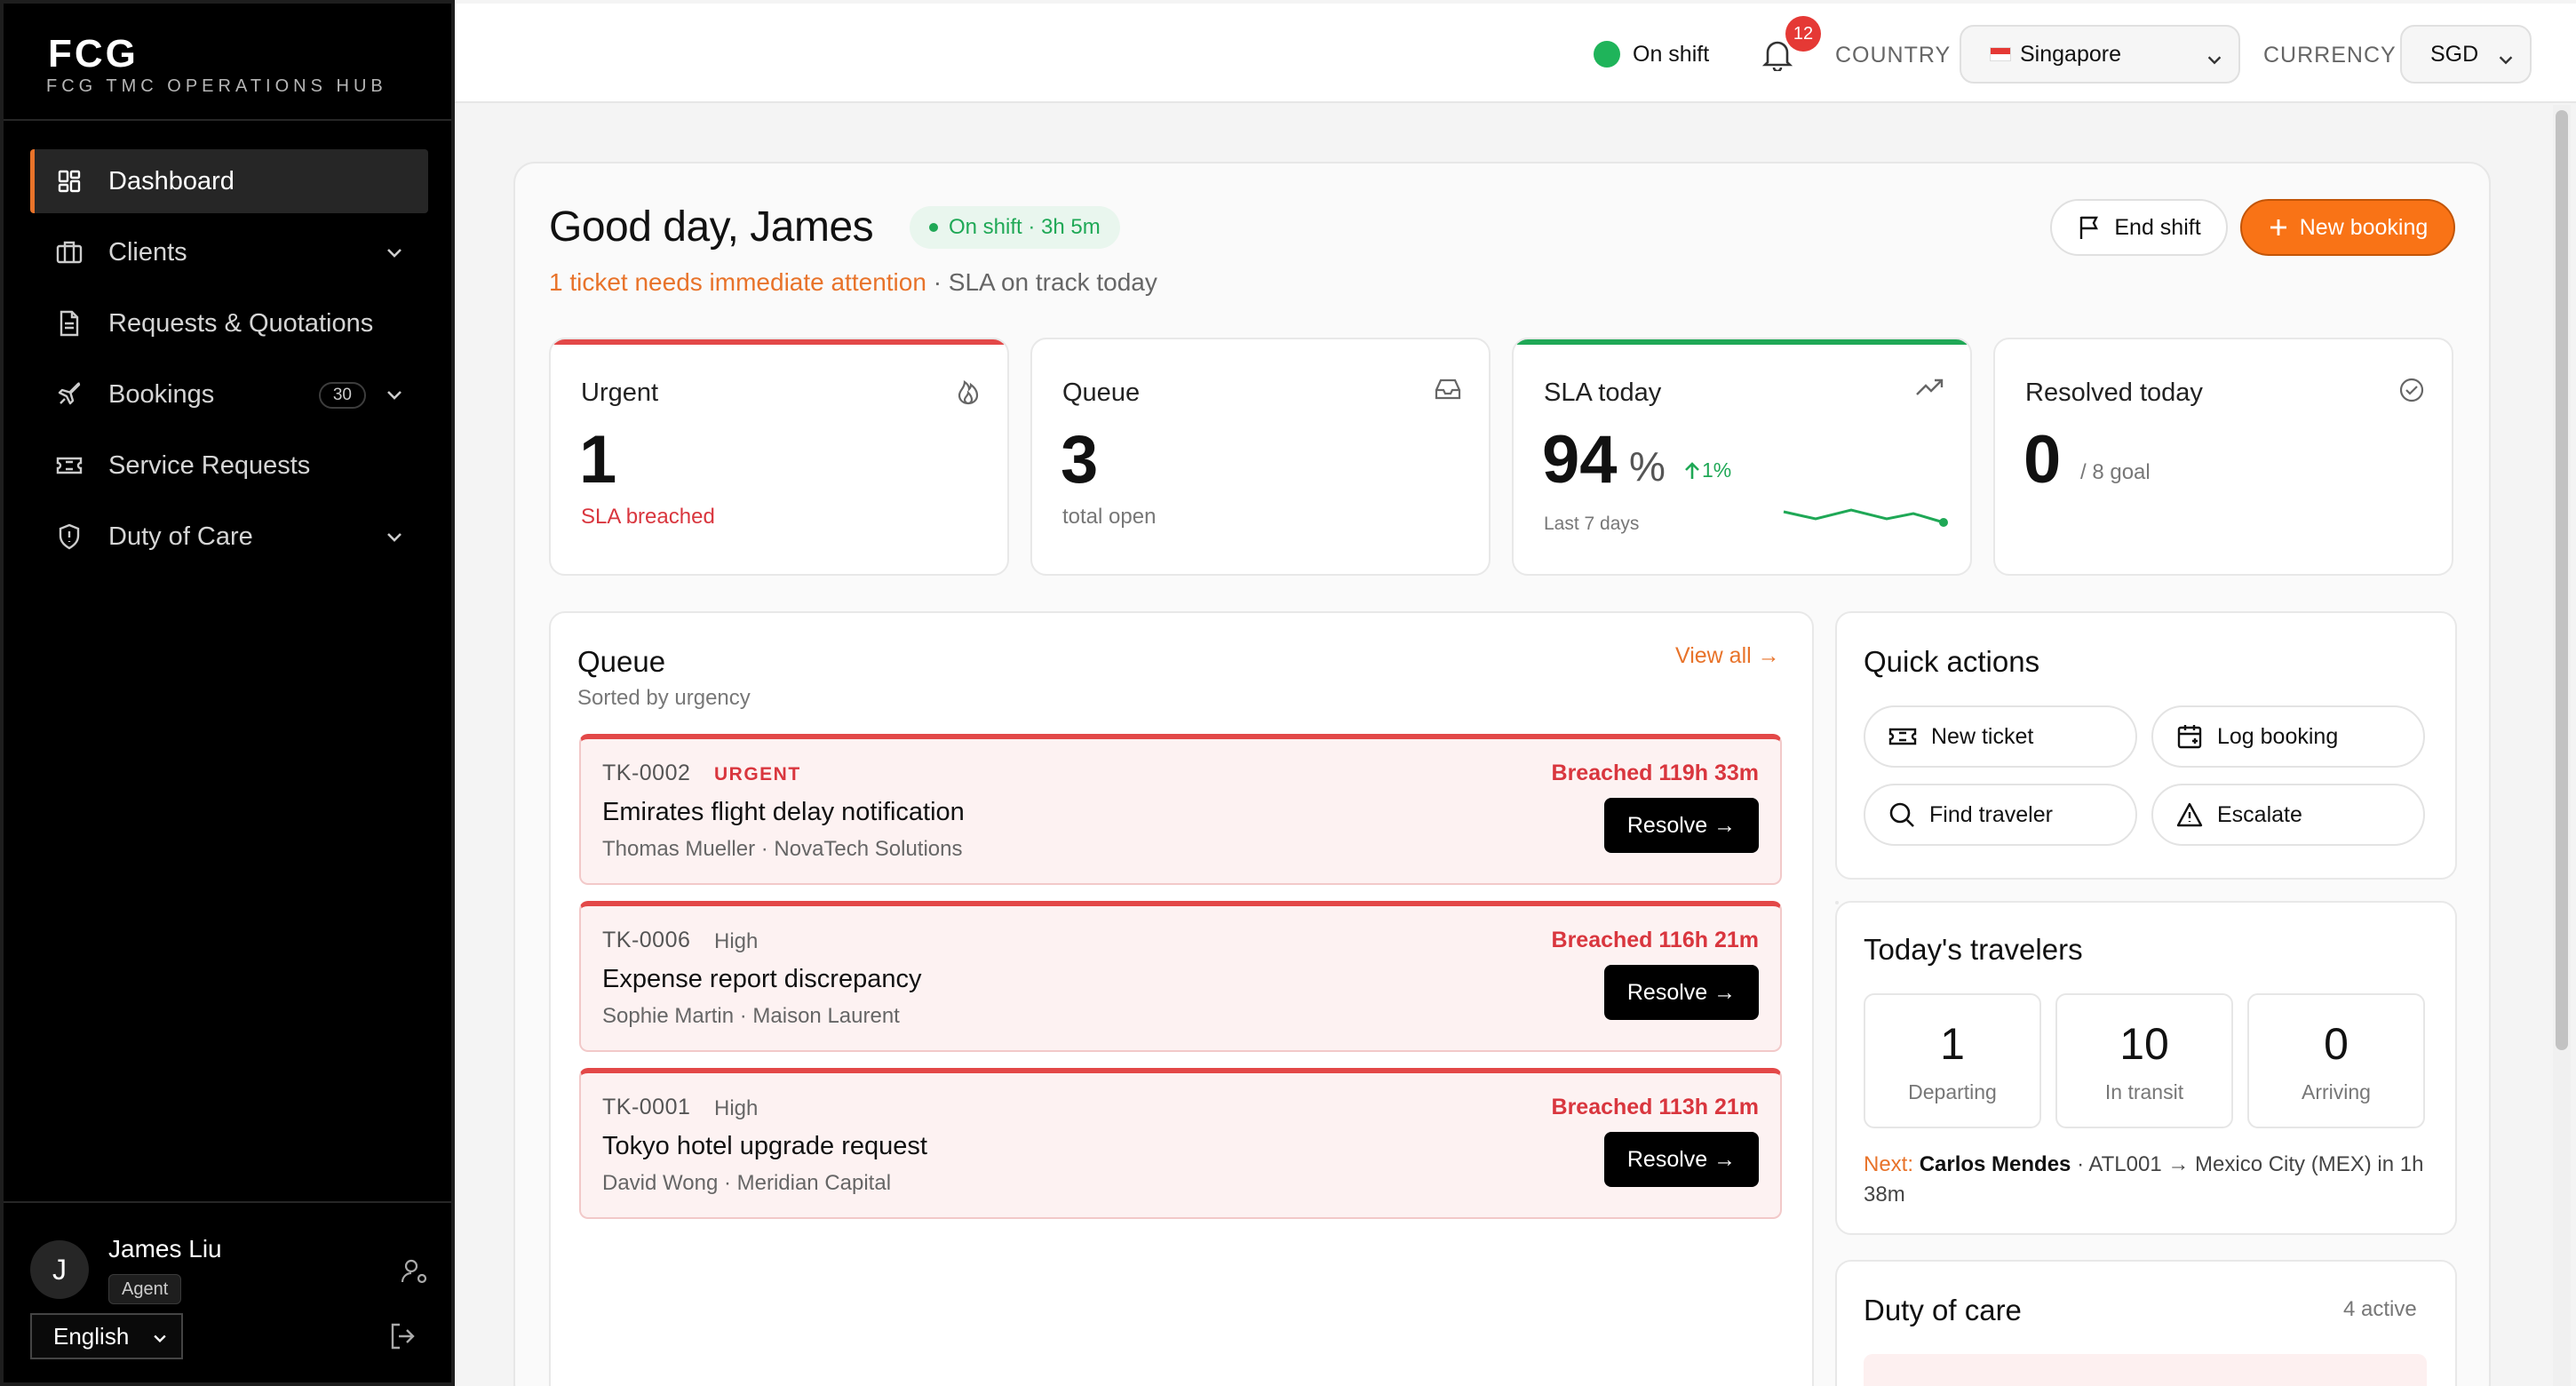 This screenshot has width=2576, height=1386. What do you see at coordinates (1592, 524) in the screenshot?
I see `stat-subtext: Last 7 days` at bounding box center [1592, 524].